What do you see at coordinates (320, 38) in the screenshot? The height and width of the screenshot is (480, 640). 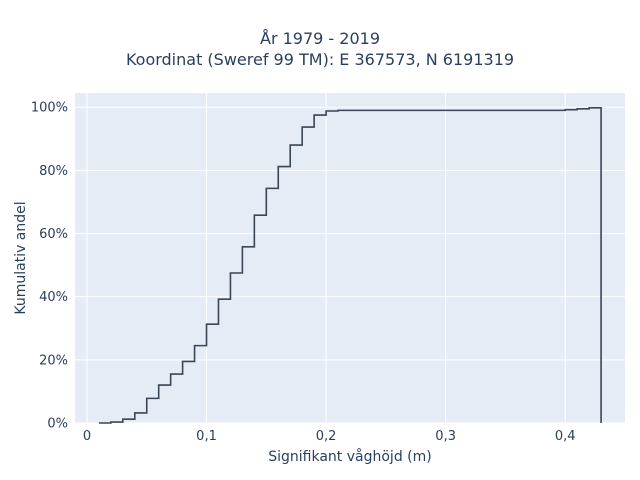 I see `chart-title-line-1: År 1979 - 2019` at bounding box center [320, 38].